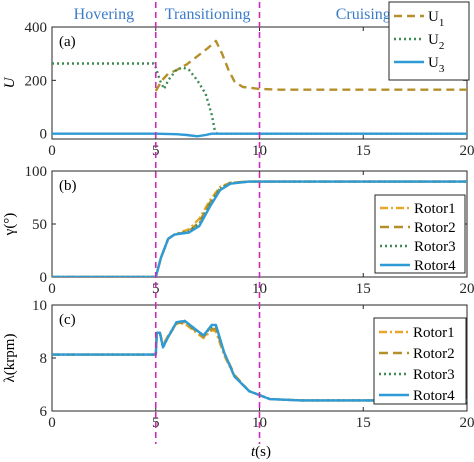 The height and width of the screenshot is (462, 474). What do you see at coordinates (208, 14) in the screenshot?
I see `phase-label-transitioning: Transitioning` at bounding box center [208, 14].